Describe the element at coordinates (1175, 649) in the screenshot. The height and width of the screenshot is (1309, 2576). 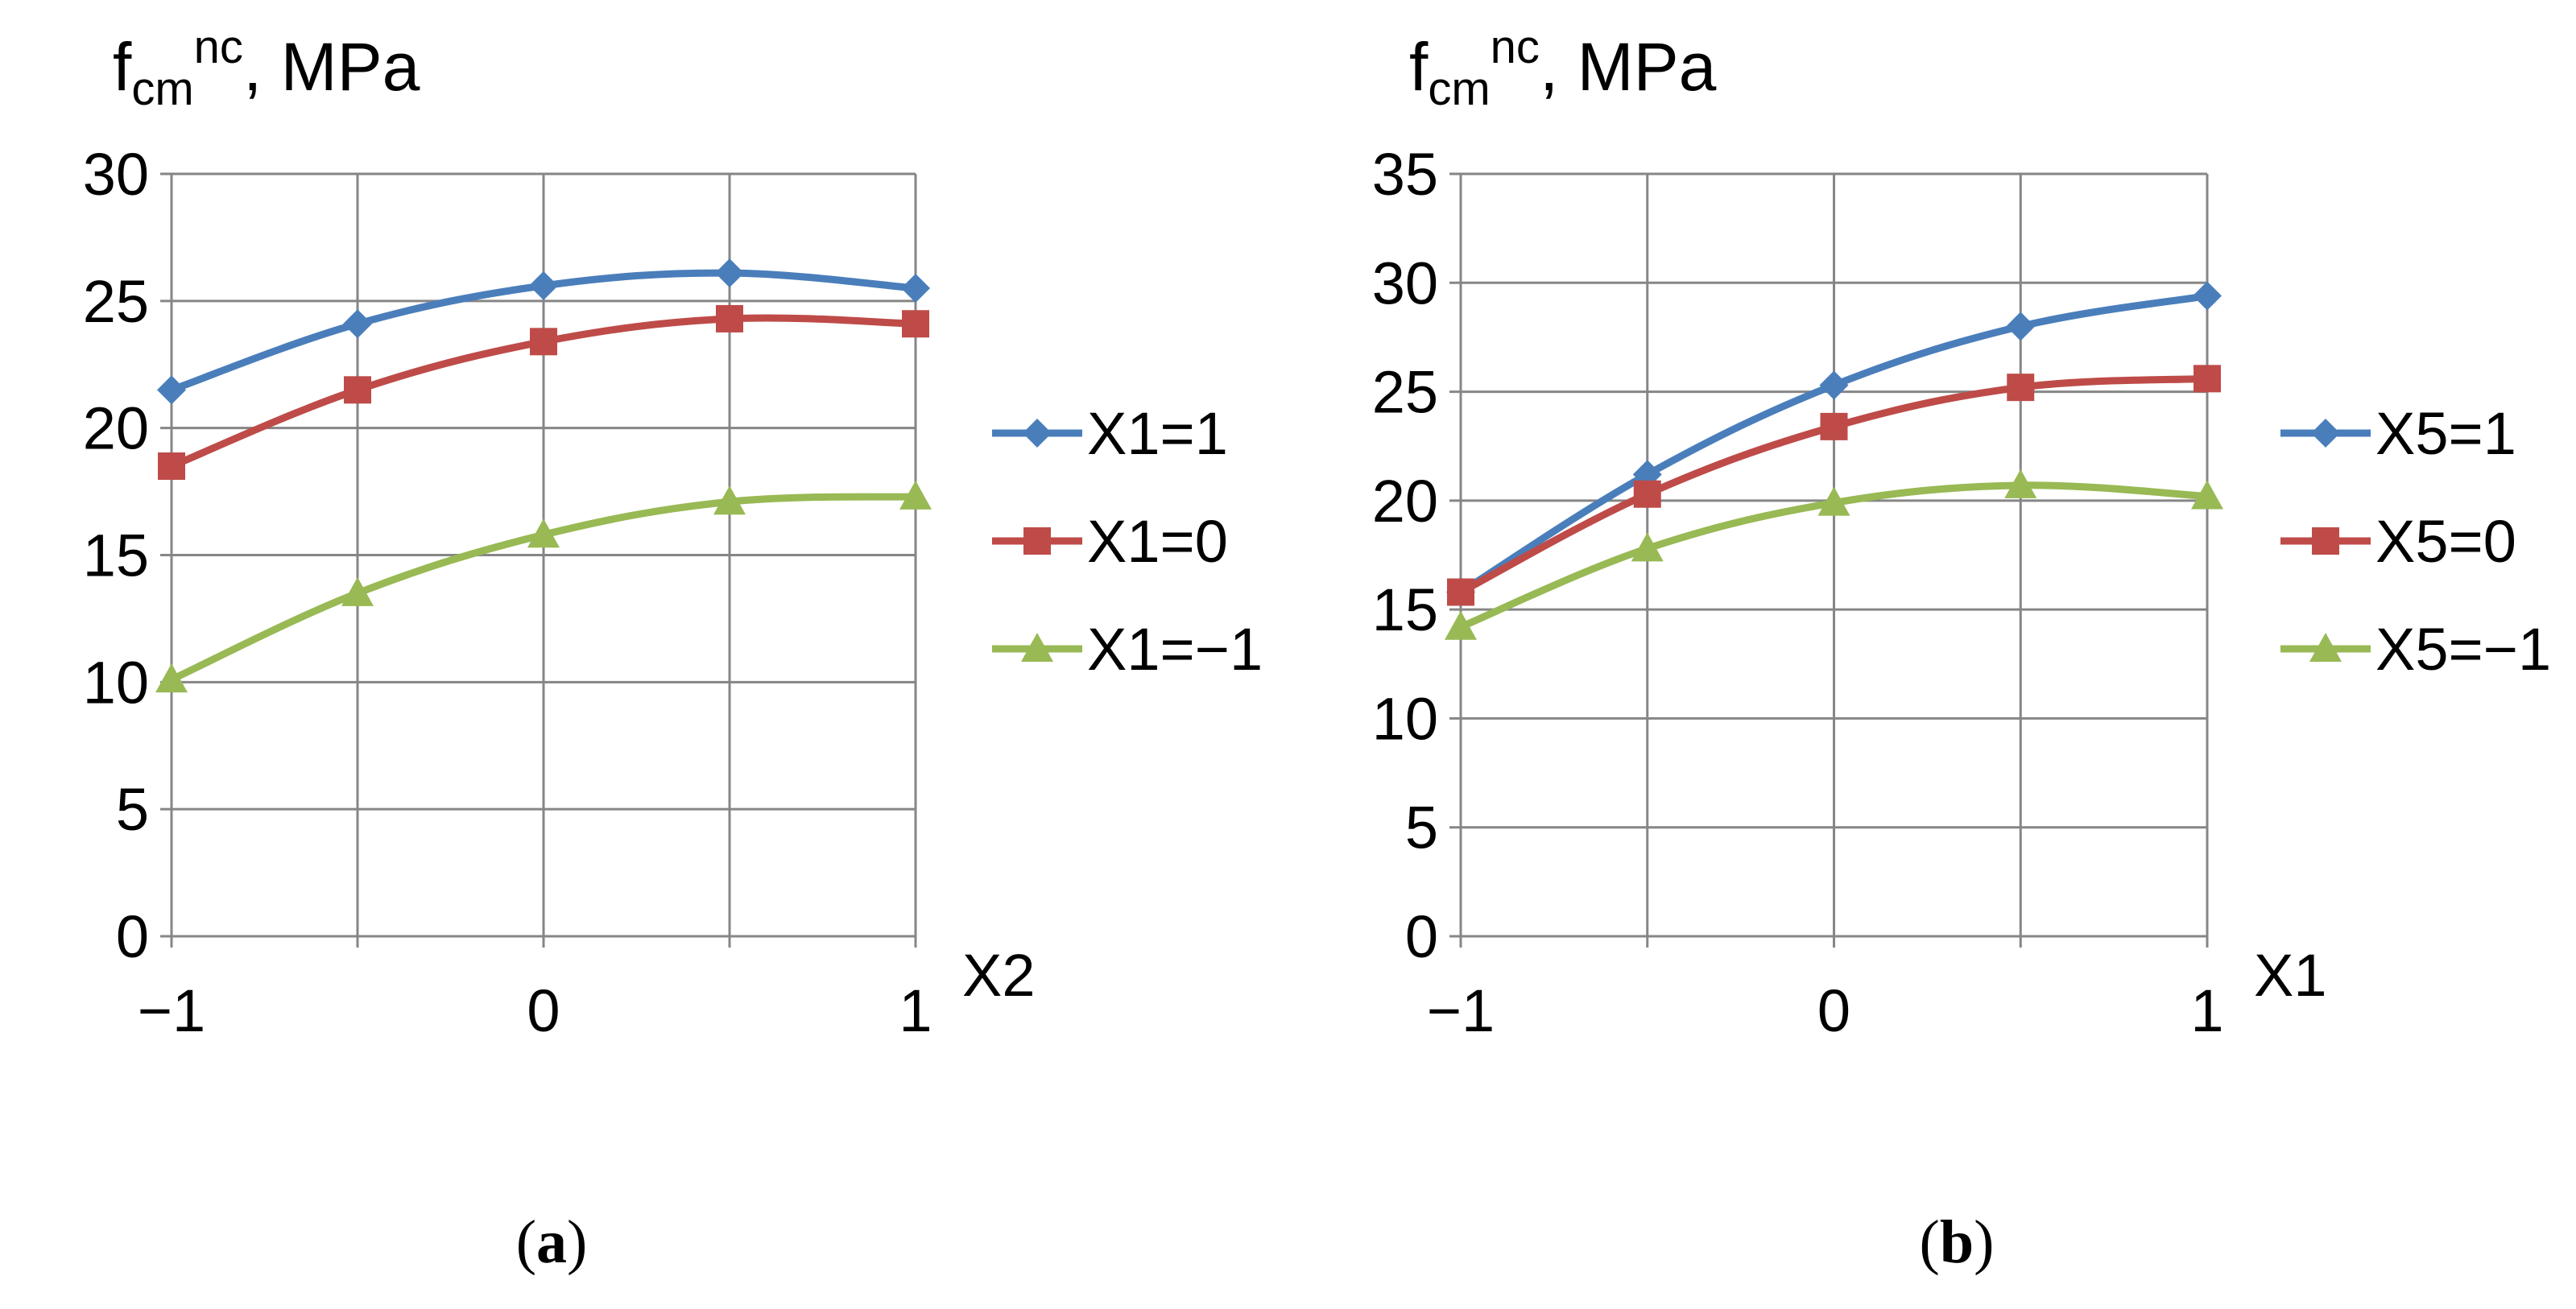
I see `legend-label: X1=−1` at that location.